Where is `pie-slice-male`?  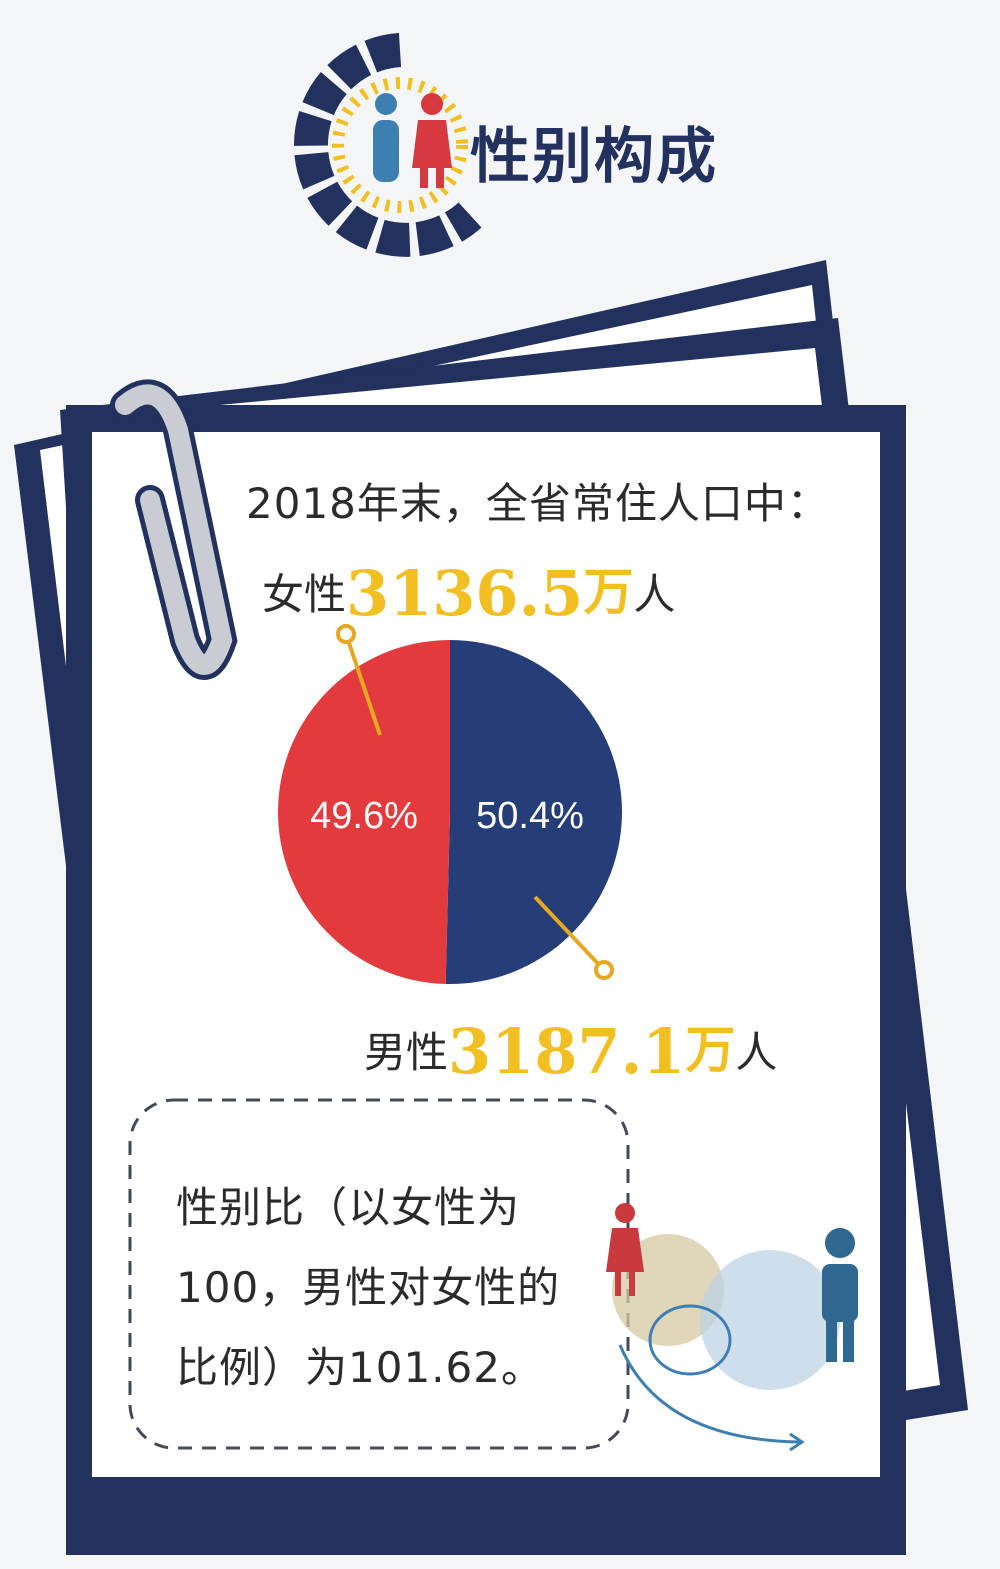
pie-slice-male is located at coordinates (533, 812).